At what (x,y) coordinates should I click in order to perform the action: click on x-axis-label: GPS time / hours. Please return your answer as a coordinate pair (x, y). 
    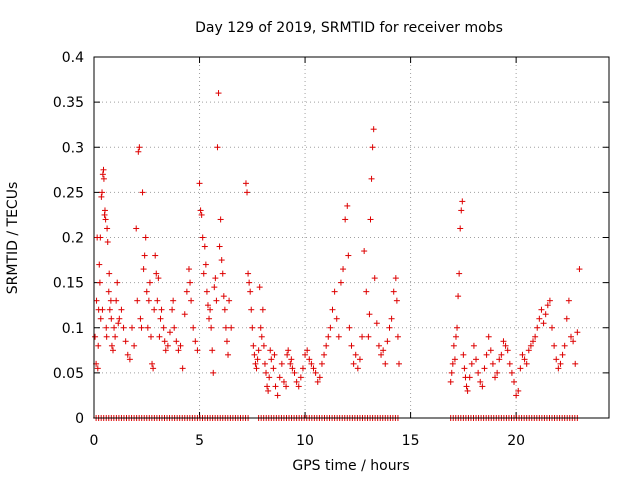
    Looking at the image, I should click on (350, 466).